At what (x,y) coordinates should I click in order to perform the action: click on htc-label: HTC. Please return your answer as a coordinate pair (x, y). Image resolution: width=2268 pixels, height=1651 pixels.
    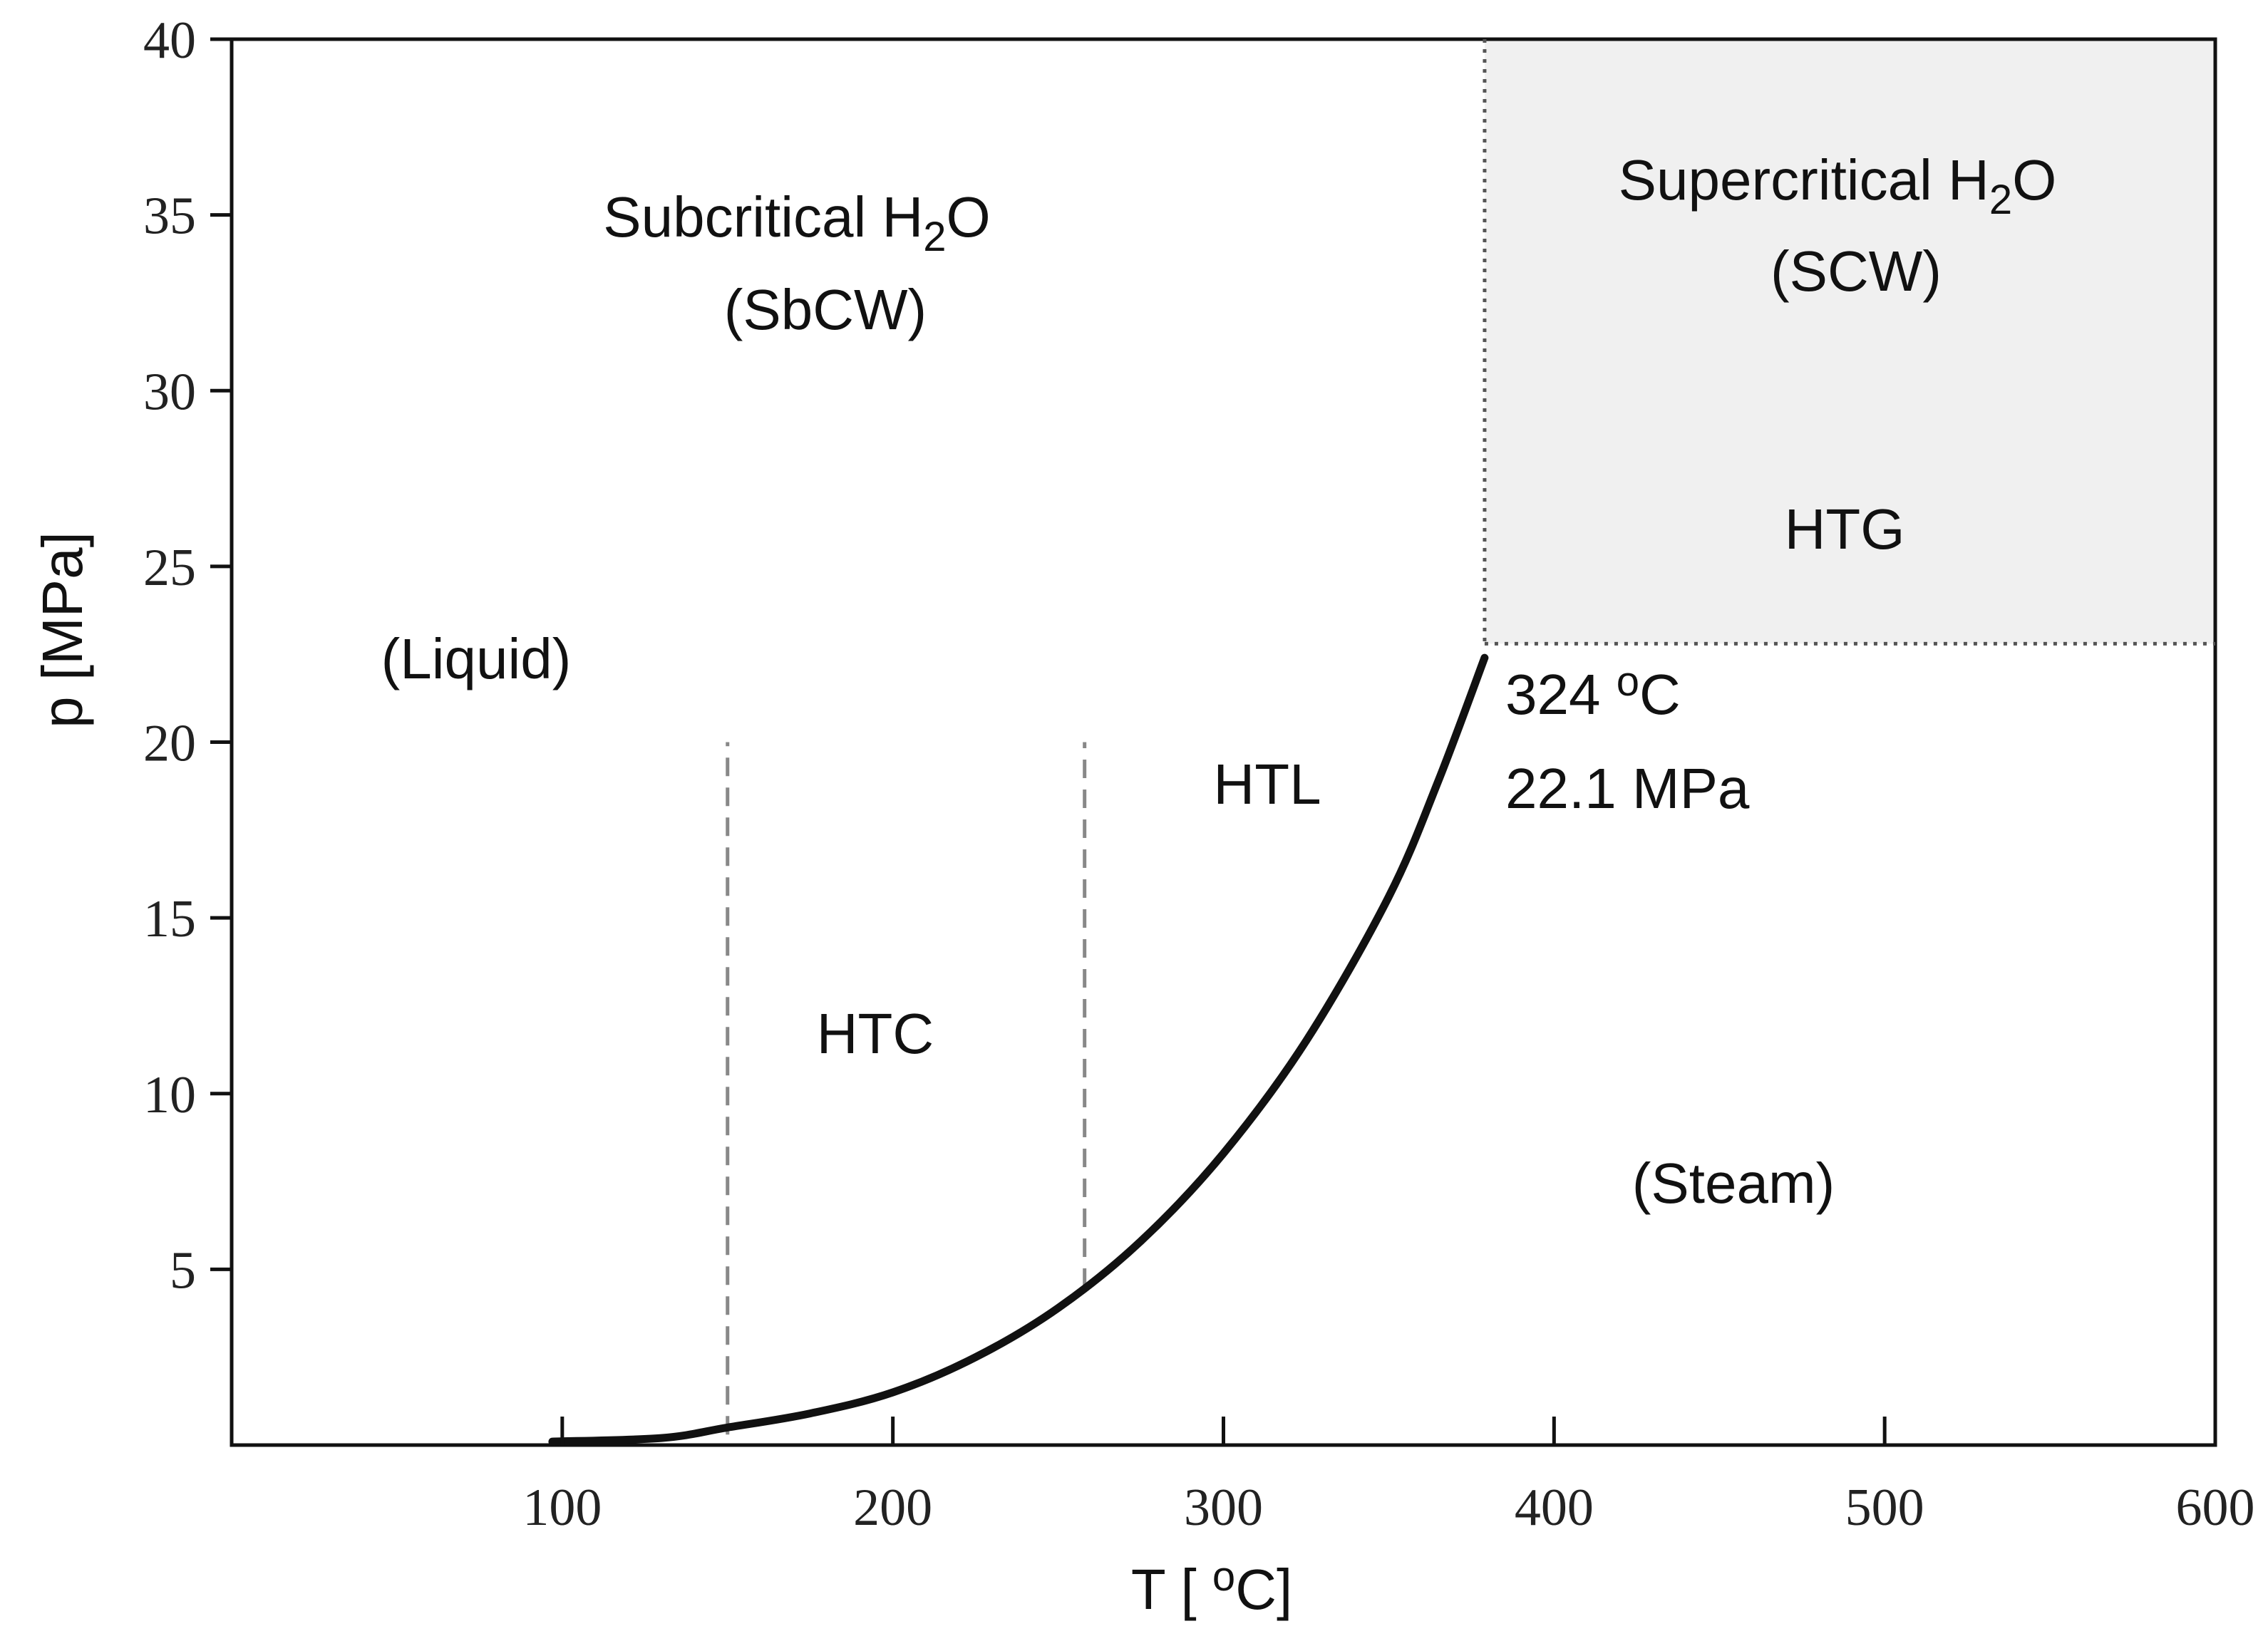
    Looking at the image, I should click on (875, 1033).